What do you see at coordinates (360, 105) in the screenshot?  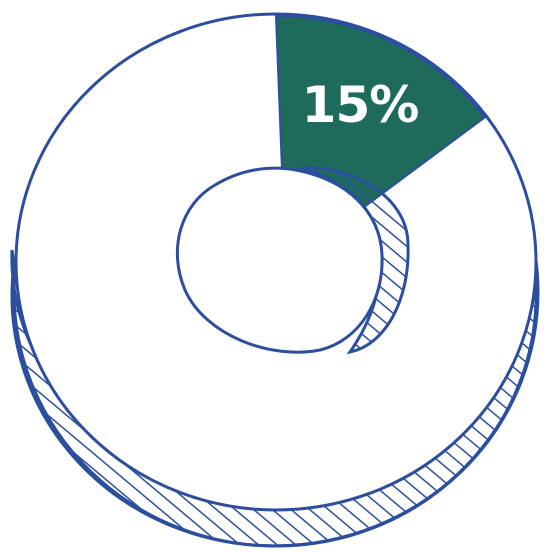 I see `slice-percent-label: 15%` at bounding box center [360, 105].